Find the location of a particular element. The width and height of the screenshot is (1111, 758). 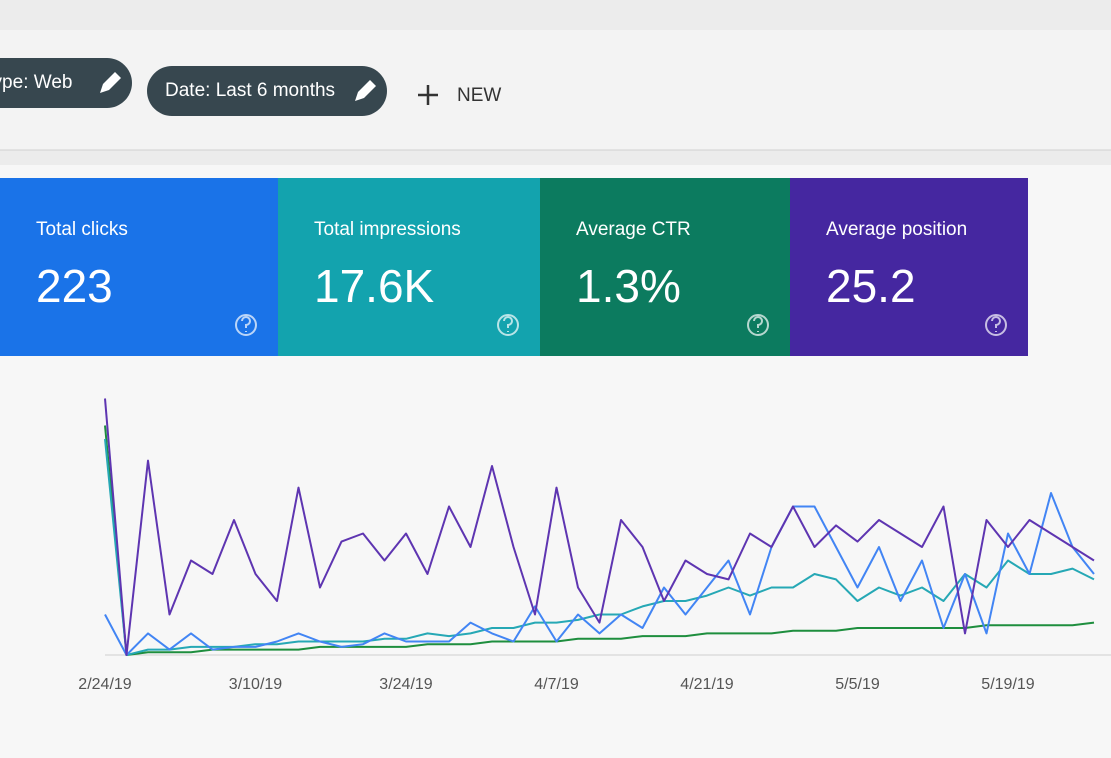

metric-card: Total impressions 17.6K is located at coordinates (409, 267).